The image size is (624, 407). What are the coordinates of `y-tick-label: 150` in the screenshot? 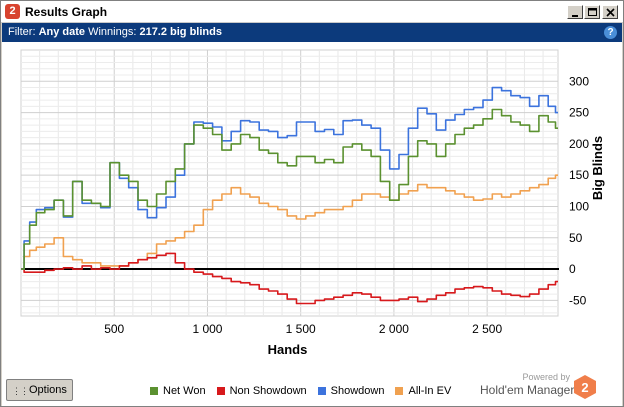 It's located at (579, 175).